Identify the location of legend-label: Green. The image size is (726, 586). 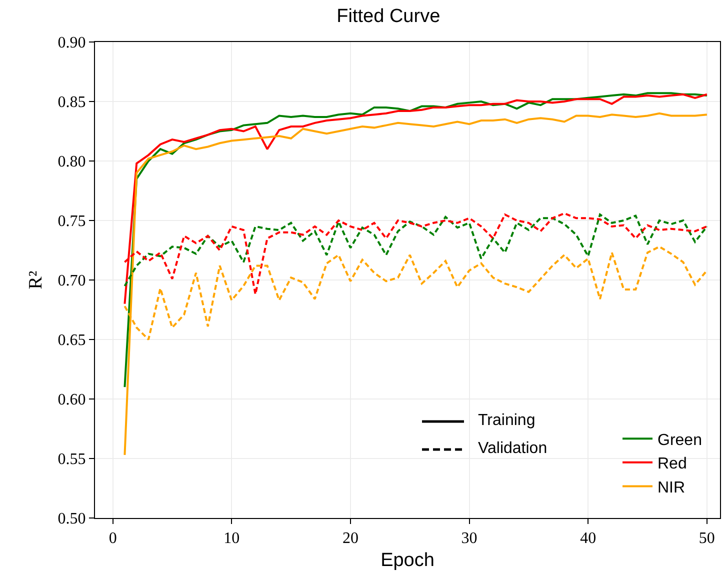
(680, 440).